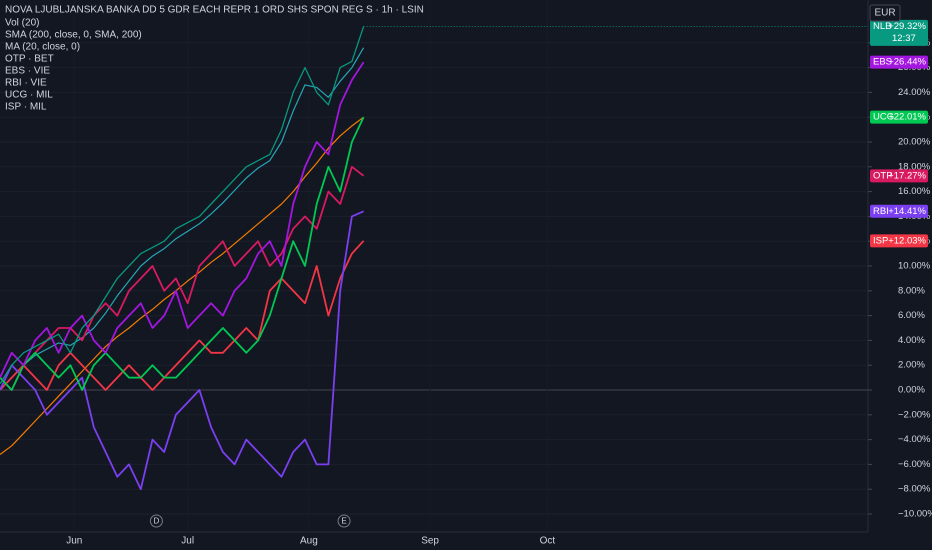 This screenshot has width=932, height=550. Describe the element at coordinates (26, 83) in the screenshot. I see `legend-entry: RBI · VIE` at that location.